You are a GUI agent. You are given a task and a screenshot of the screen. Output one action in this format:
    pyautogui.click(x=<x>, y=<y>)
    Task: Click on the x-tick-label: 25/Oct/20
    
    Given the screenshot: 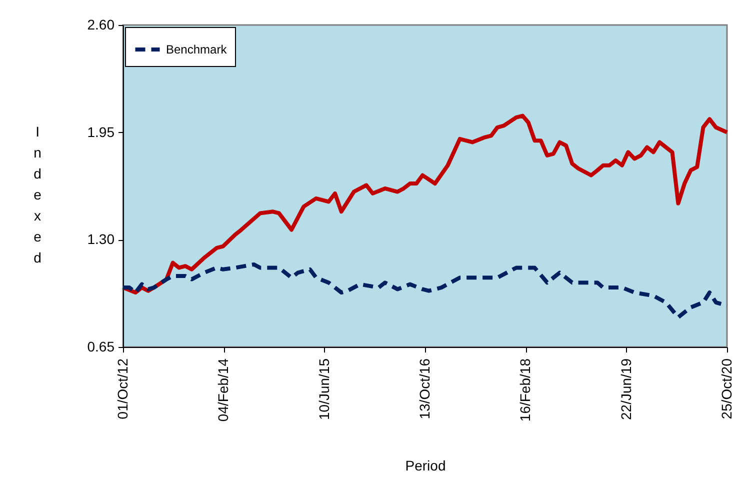 What is the action you would take?
    pyautogui.click(x=726, y=389)
    